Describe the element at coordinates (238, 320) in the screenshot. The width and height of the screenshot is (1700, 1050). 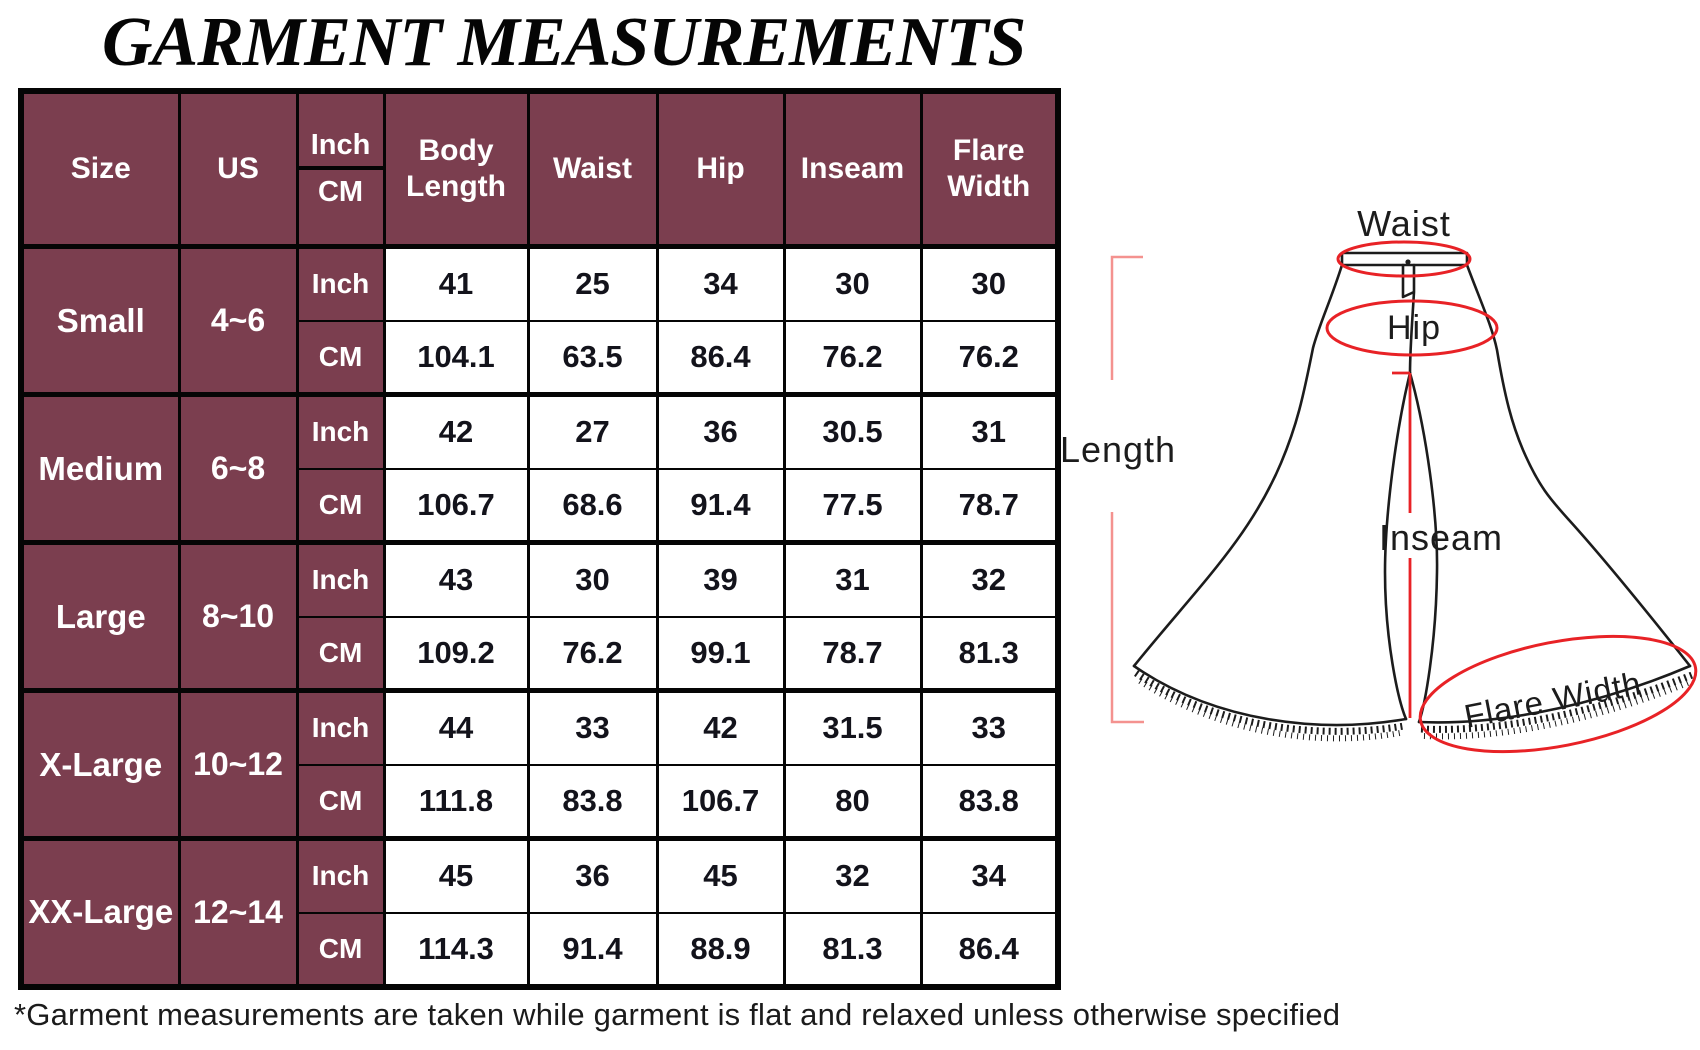
I see `us-cell: 4~6` at that location.